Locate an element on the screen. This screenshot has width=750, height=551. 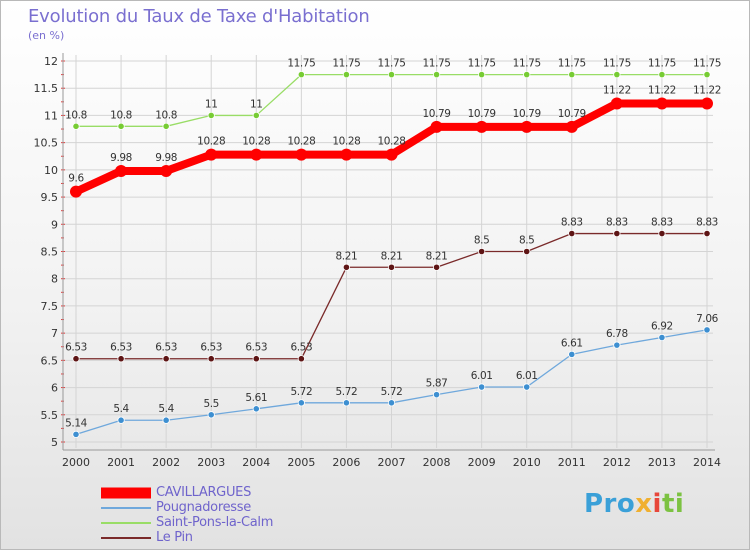
logo-part-4: ti is located at coordinates (673, 504).